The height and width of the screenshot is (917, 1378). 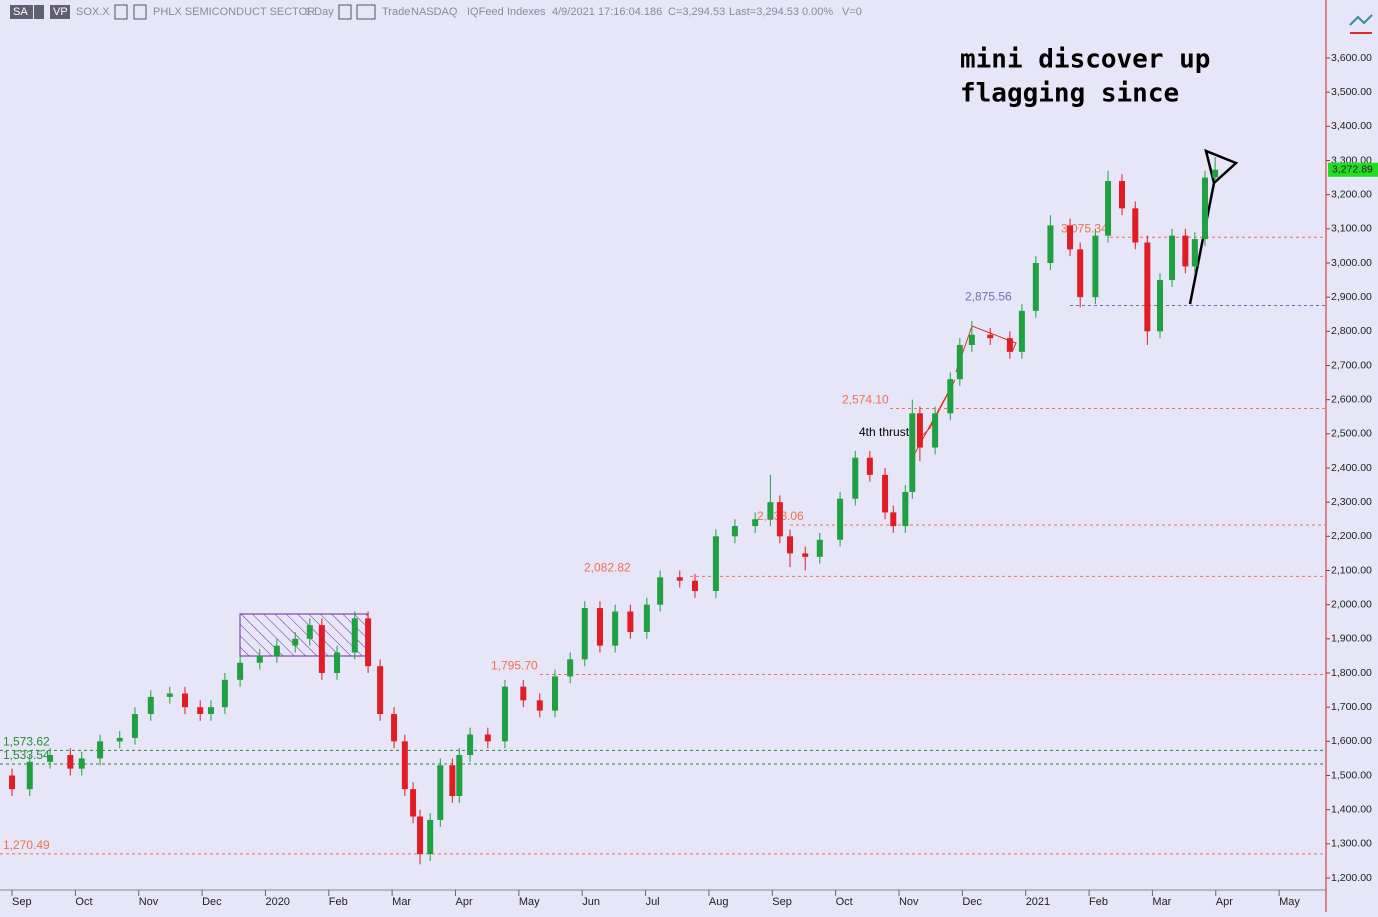 What do you see at coordinates (988, 297) in the screenshot?
I see `level-label: 2,875.56` at bounding box center [988, 297].